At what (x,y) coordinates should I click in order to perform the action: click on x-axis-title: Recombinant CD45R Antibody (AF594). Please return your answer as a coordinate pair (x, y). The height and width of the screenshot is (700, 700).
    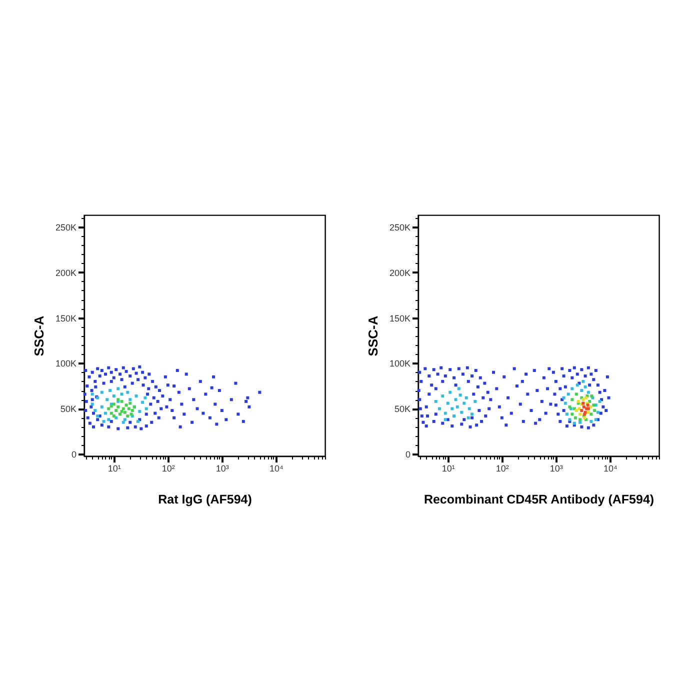
    Looking at the image, I should click on (539, 499).